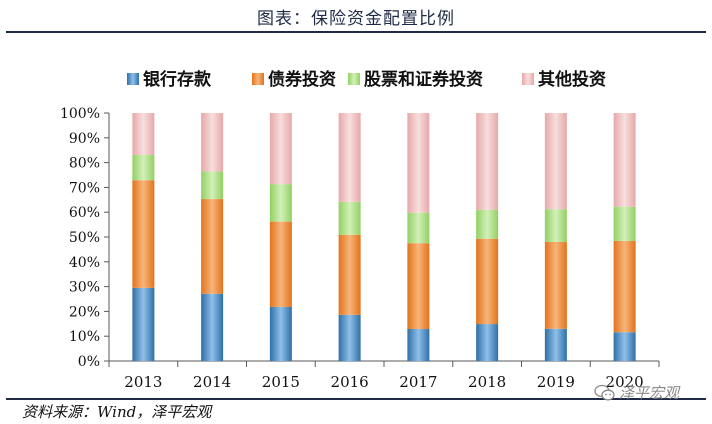 This screenshot has width=712, height=424. I want to click on title-rule, so click(356, 32).